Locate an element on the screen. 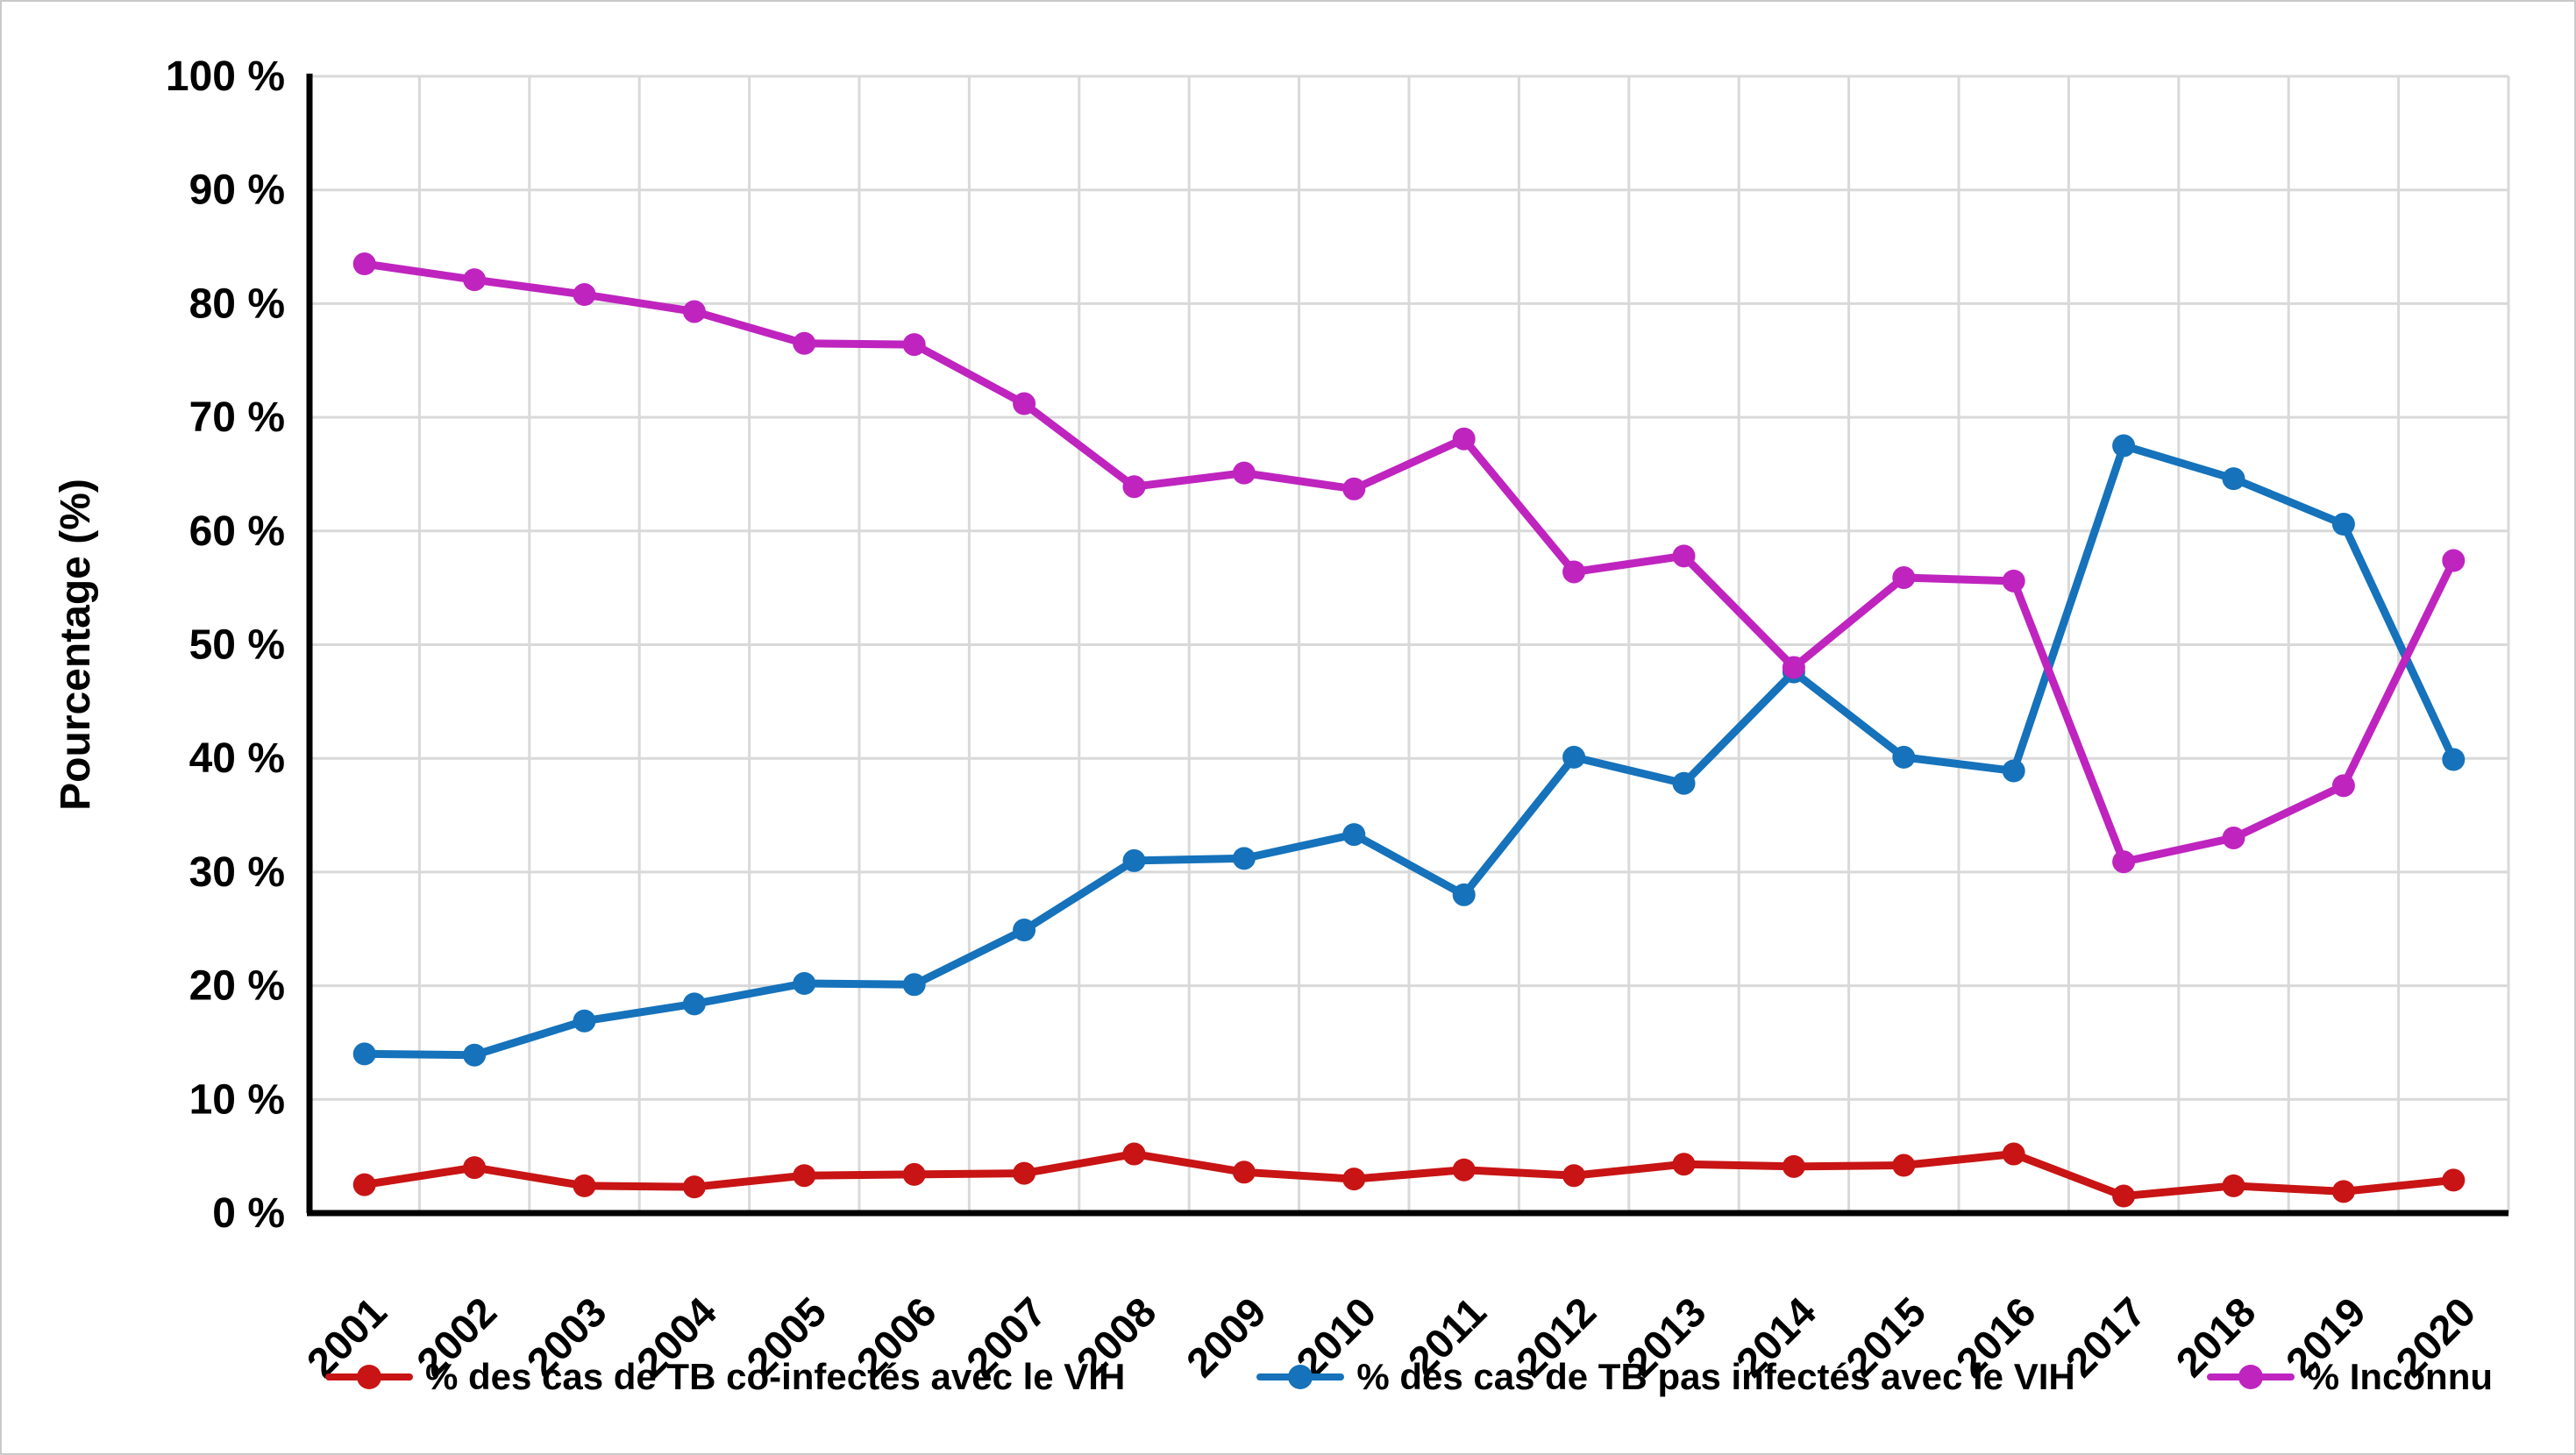  data-point-tb-co-infectes-vih-2005 is located at coordinates (804, 1176).